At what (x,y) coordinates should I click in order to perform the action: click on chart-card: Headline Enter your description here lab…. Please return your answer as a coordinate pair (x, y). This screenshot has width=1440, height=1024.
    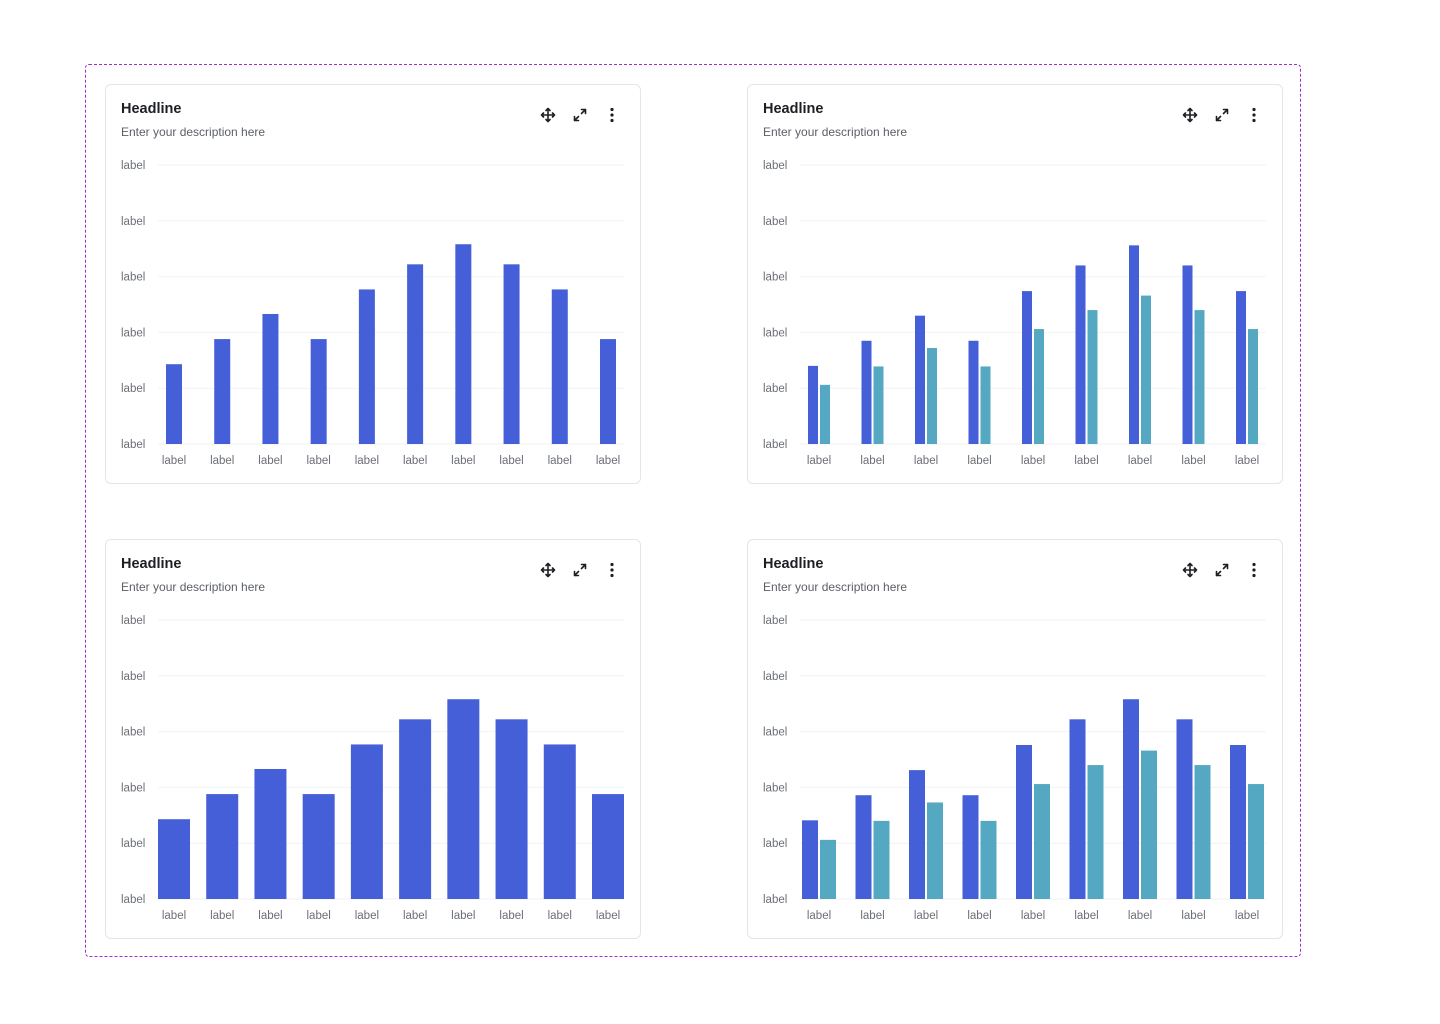
    Looking at the image, I should click on (1015, 284).